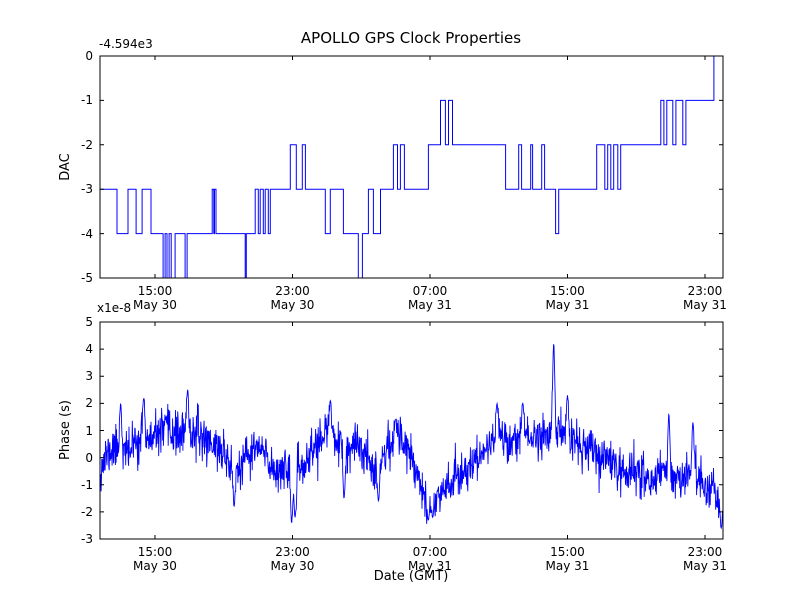 The height and width of the screenshot is (600, 800). Describe the element at coordinates (87, 233) in the screenshot. I see `dac-ytick-label: -4` at that location.